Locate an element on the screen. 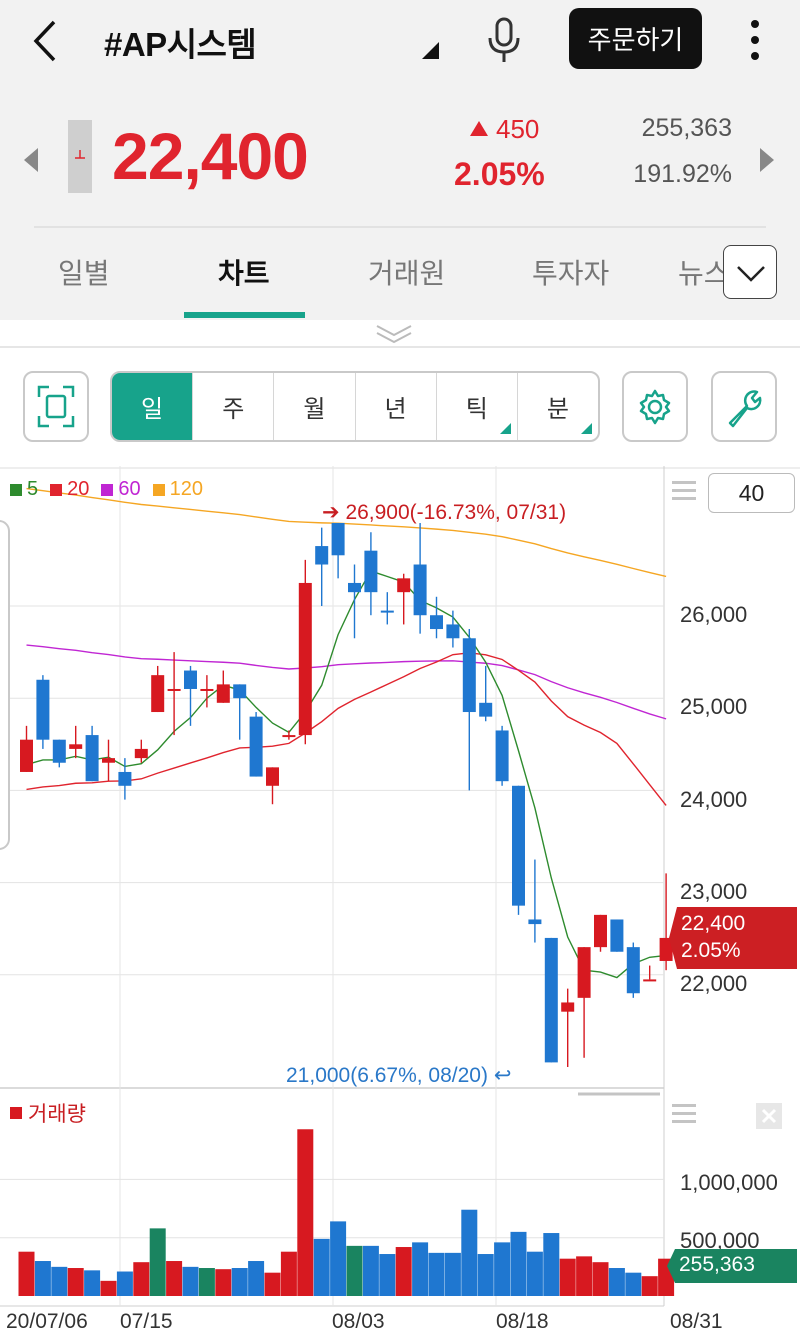 The image size is (800, 1335). volume-menu-icon is located at coordinates (684, 1115).